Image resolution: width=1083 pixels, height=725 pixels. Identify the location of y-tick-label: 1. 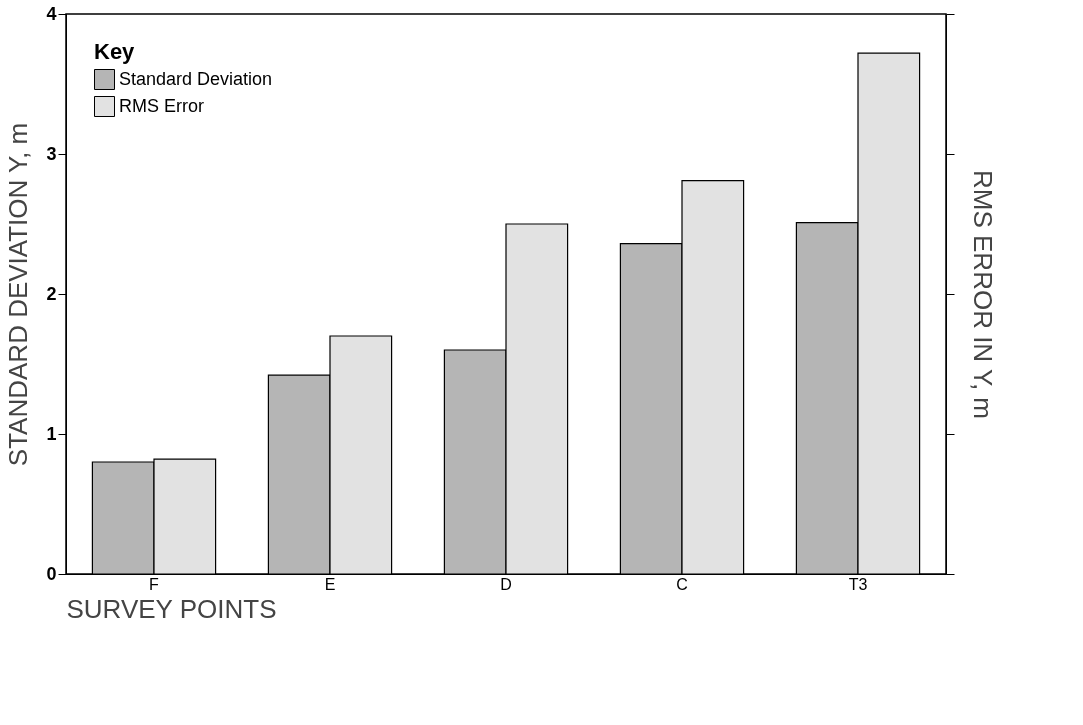
(51, 433).